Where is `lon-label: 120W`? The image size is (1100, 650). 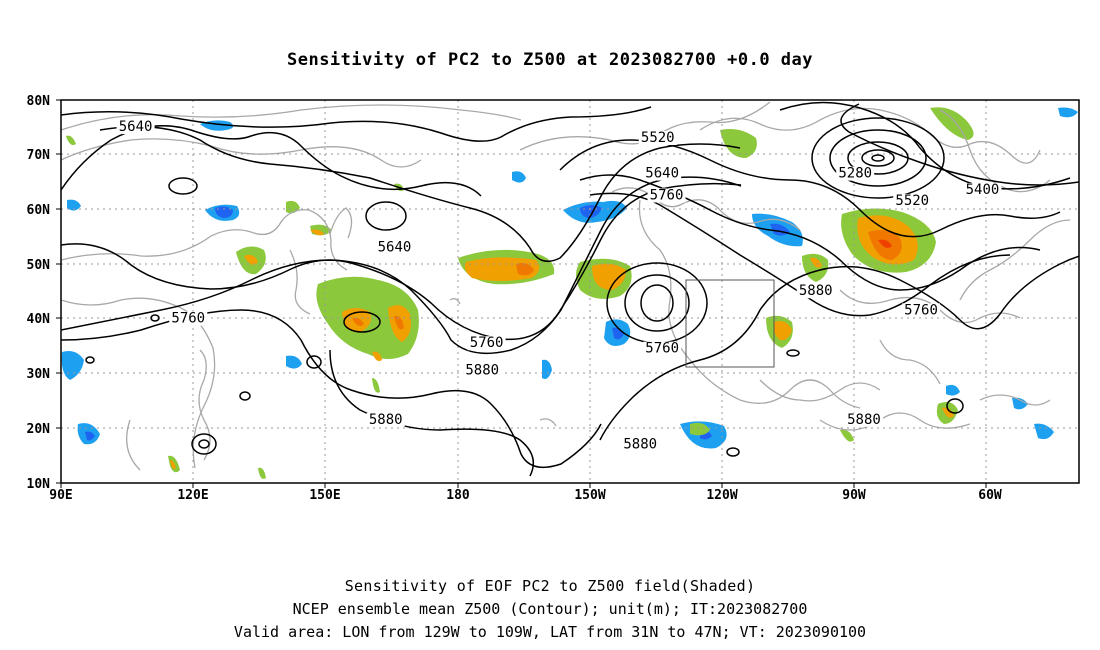 lon-label: 120W is located at coordinates (721, 495).